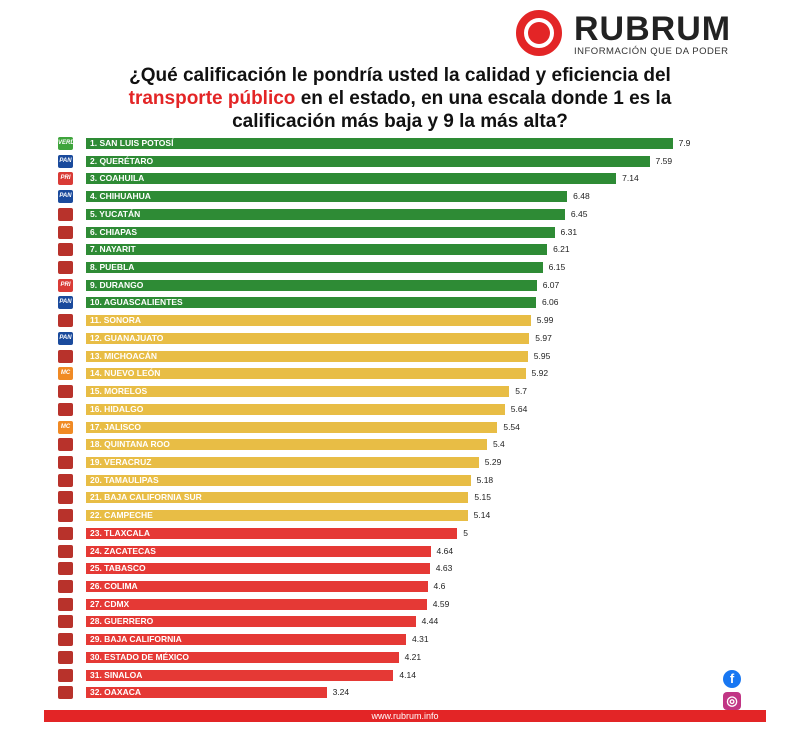 Image resolution: width=800 pixels, height=744 pixels. I want to click on data-label: 5.99, so click(545, 320).